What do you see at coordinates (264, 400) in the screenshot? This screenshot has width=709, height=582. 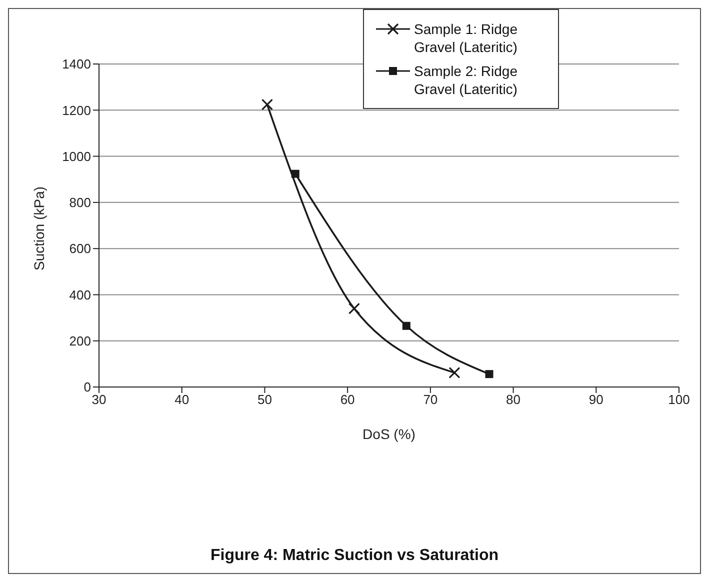 I see `x-tick-label: 50` at bounding box center [264, 400].